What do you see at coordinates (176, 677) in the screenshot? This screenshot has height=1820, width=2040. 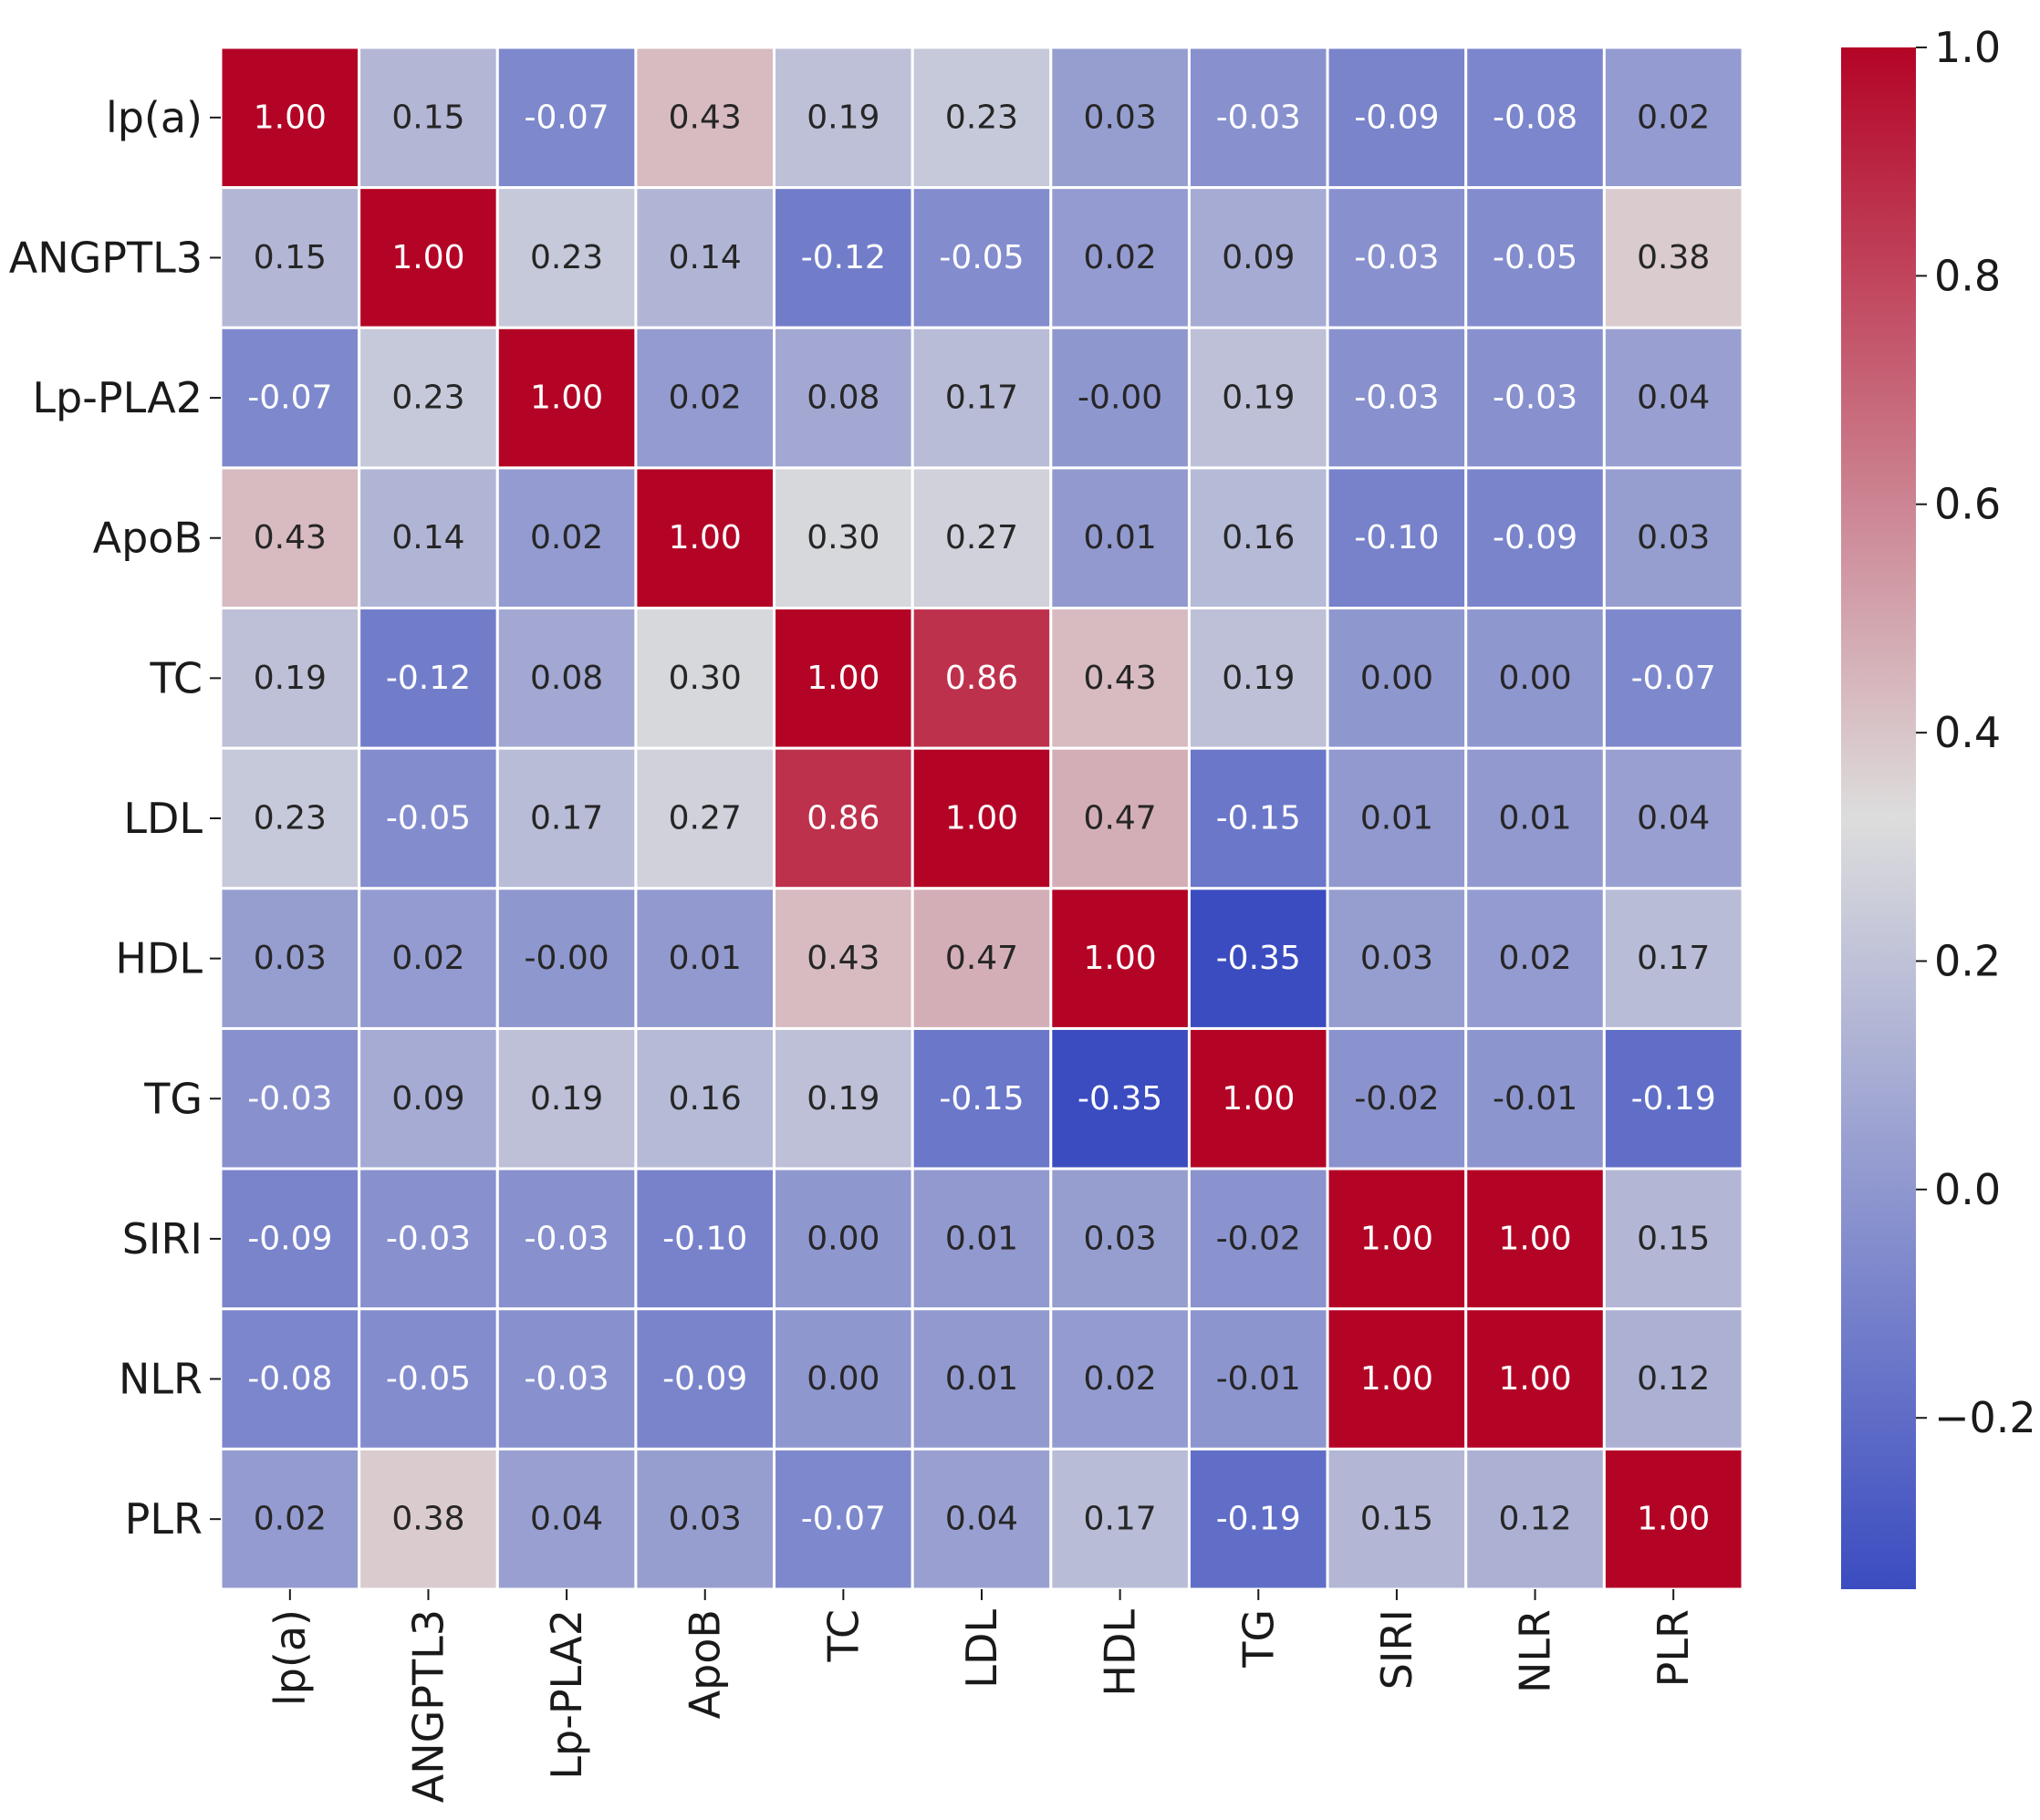 I see `y-tick-label: TC` at bounding box center [176, 677].